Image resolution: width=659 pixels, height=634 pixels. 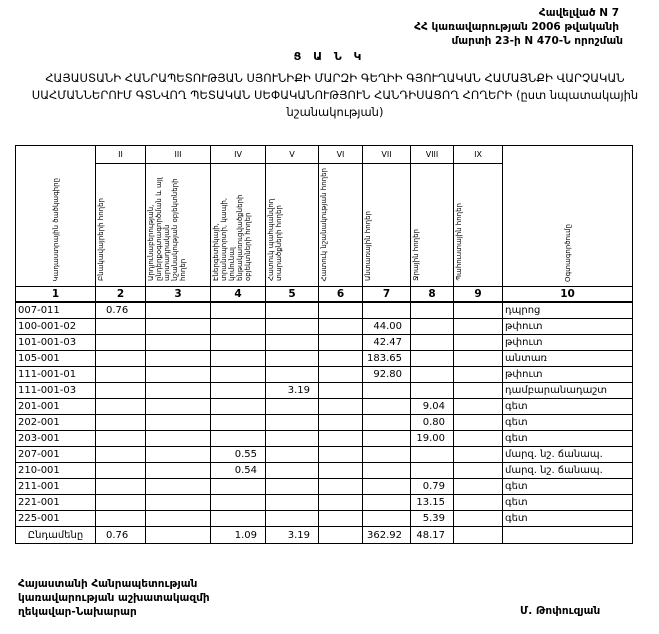 I want to click on header-cell: Բնակավայրերի հողեր, so click(x=120, y=225).